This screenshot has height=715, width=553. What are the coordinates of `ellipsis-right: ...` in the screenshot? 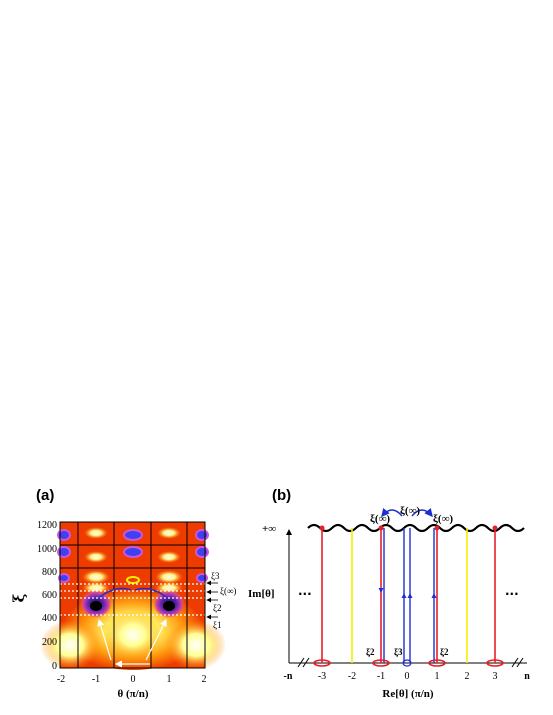 It's located at (512, 591).